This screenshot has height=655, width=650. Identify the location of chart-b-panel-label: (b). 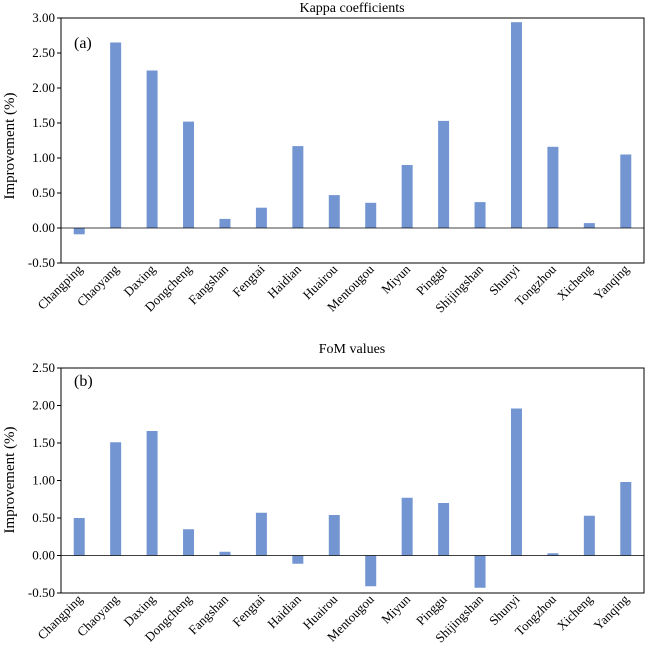
(83, 381).